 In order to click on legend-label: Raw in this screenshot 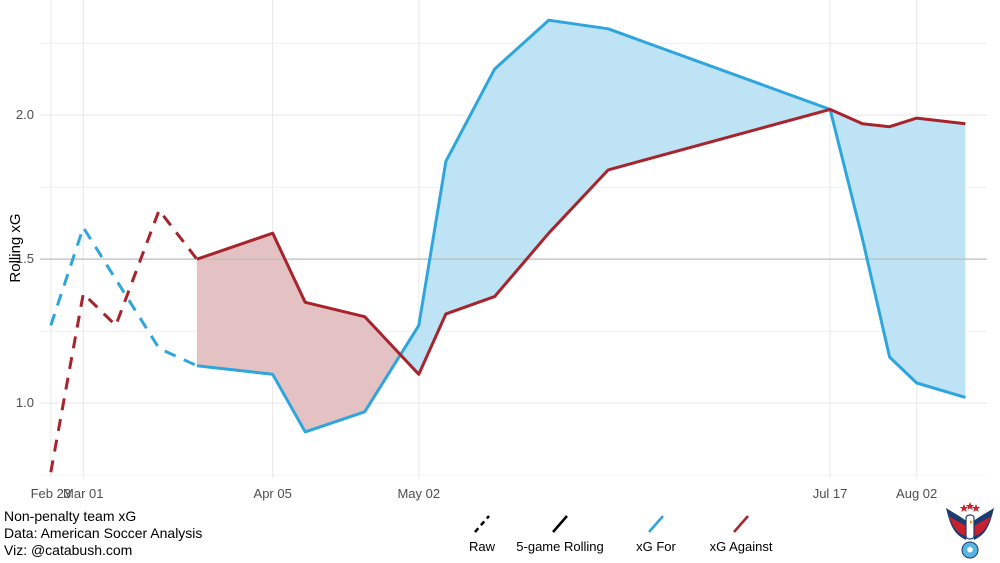, I will do `click(482, 546)`.